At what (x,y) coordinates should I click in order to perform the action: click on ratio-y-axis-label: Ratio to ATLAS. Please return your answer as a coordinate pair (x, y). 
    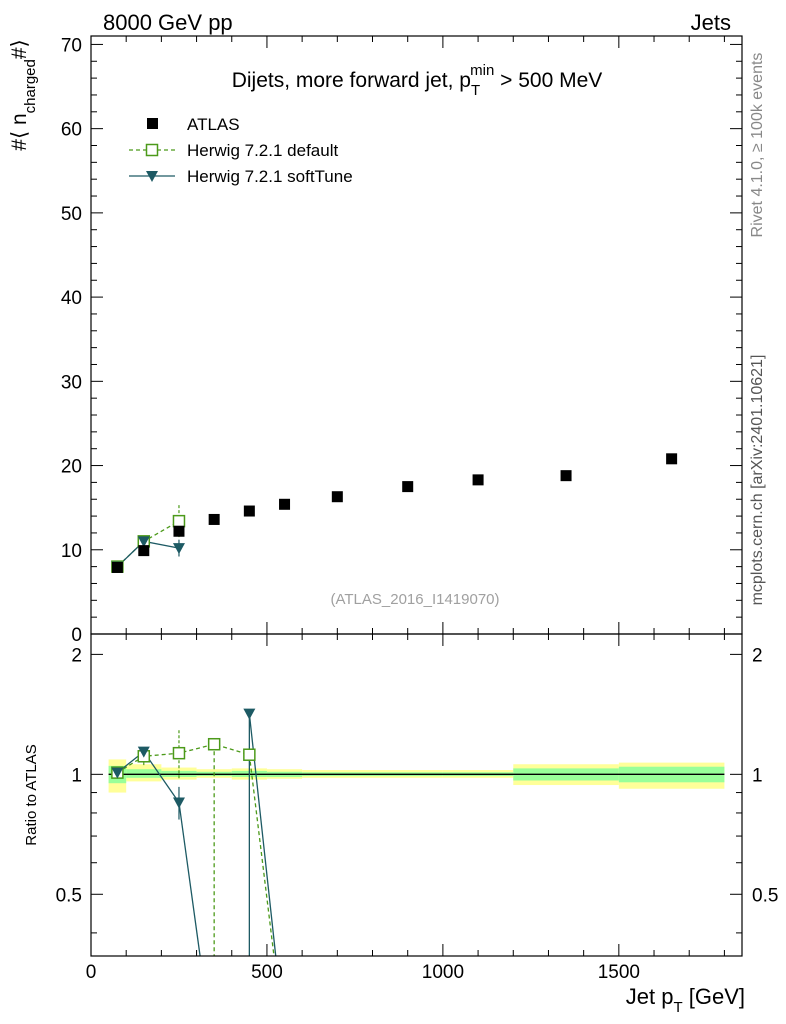
    Looking at the image, I should click on (31, 794).